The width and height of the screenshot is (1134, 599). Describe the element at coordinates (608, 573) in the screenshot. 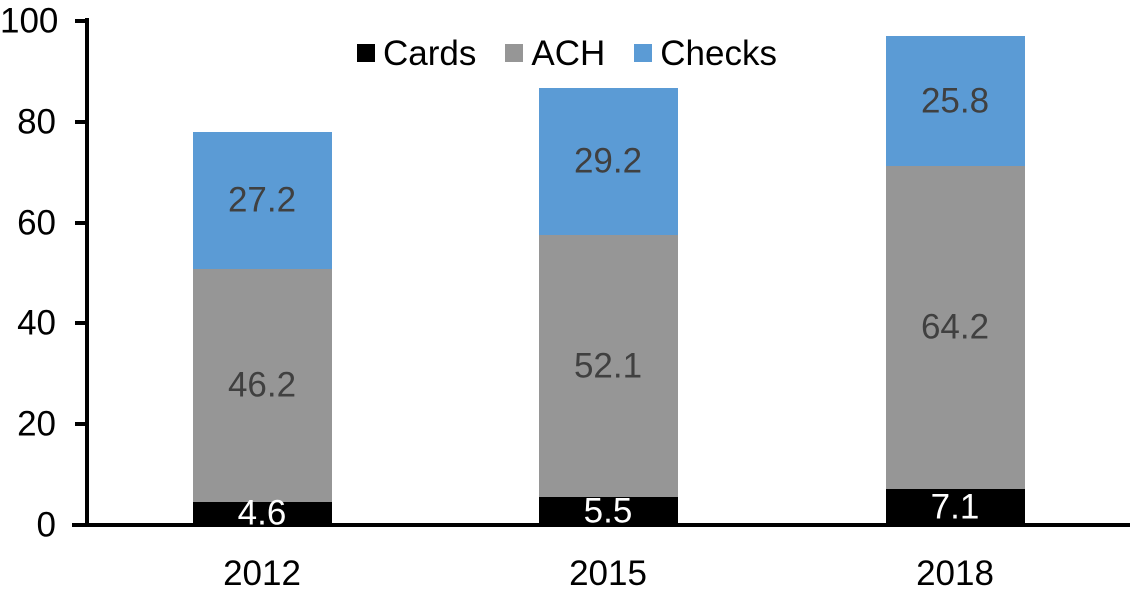

I see `x-category-label-2015: 2015` at that location.